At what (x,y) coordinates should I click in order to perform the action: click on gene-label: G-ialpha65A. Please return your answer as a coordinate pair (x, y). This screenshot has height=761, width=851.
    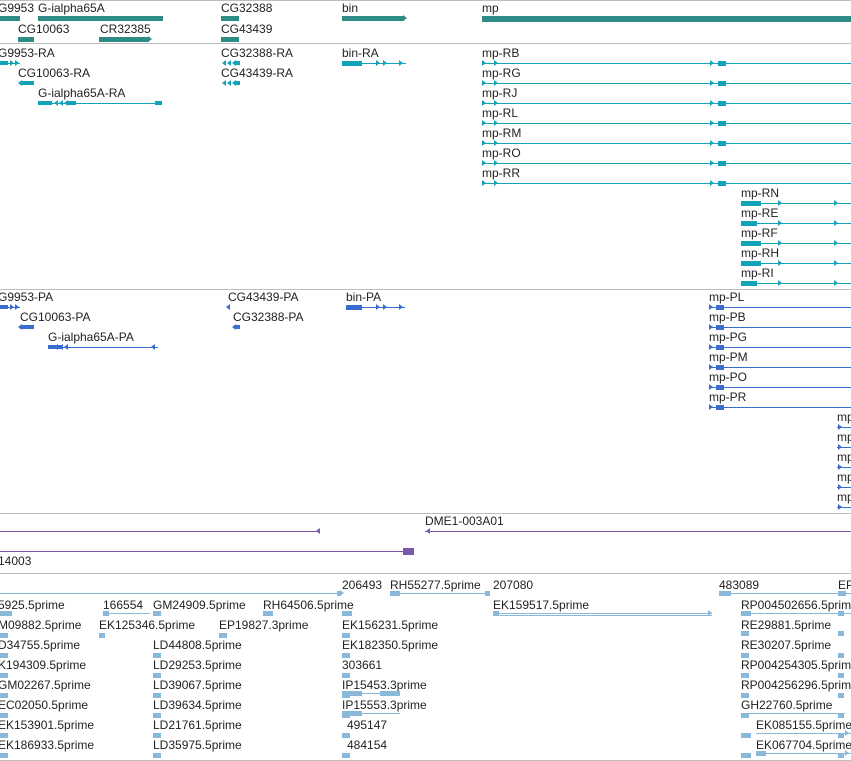
    Looking at the image, I should click on (71, 8).